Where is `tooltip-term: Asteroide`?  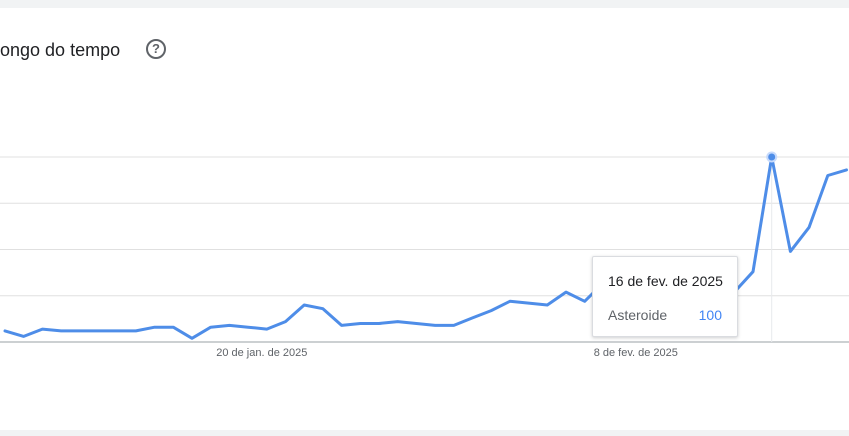
tooltip-term: Asteroide is located at coordinates (638, 315).